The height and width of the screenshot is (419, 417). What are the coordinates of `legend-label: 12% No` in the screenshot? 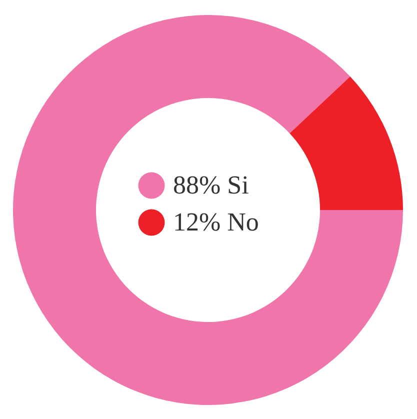 It's located at (216, 222).